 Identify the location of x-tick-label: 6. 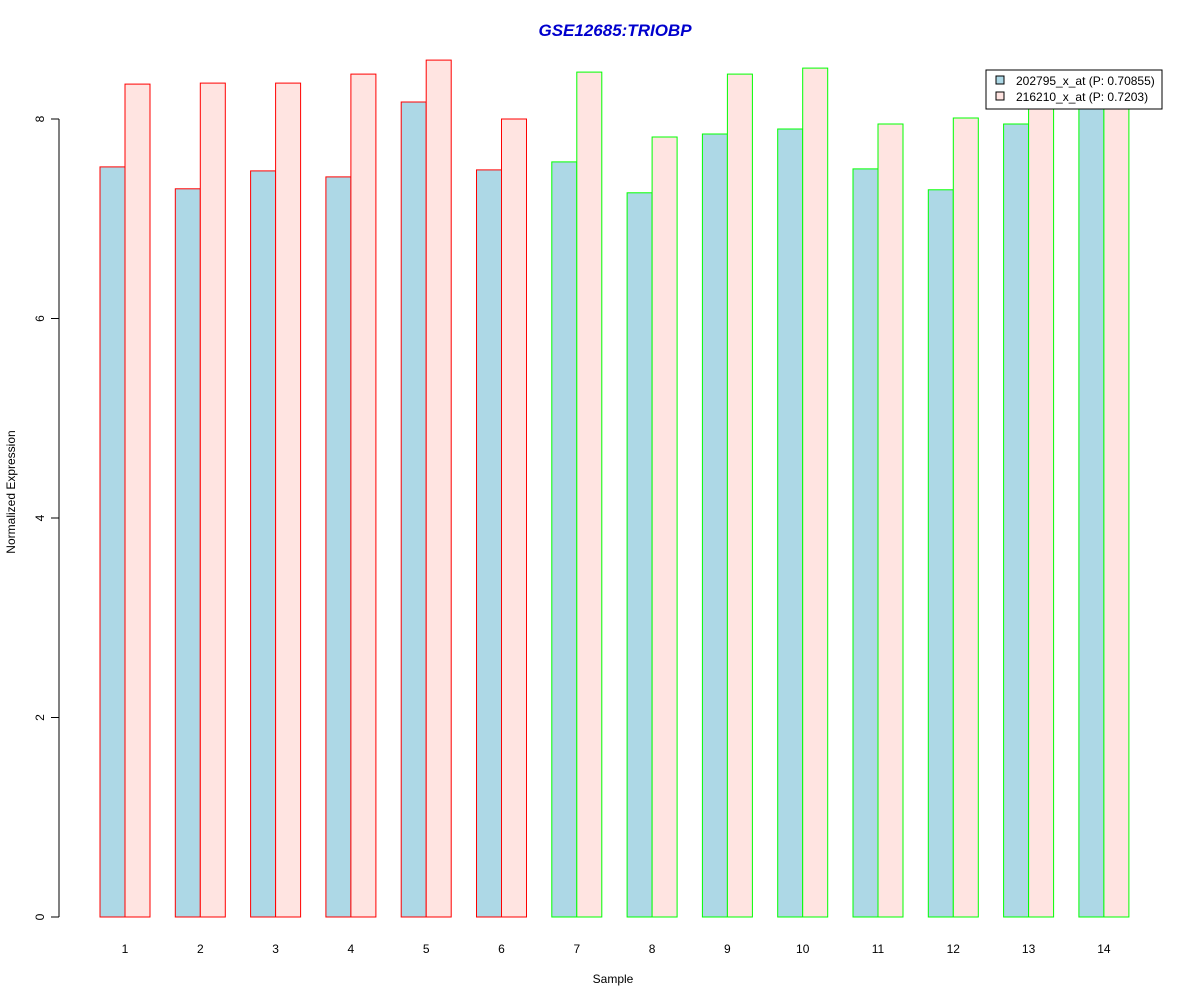
(501, 949).